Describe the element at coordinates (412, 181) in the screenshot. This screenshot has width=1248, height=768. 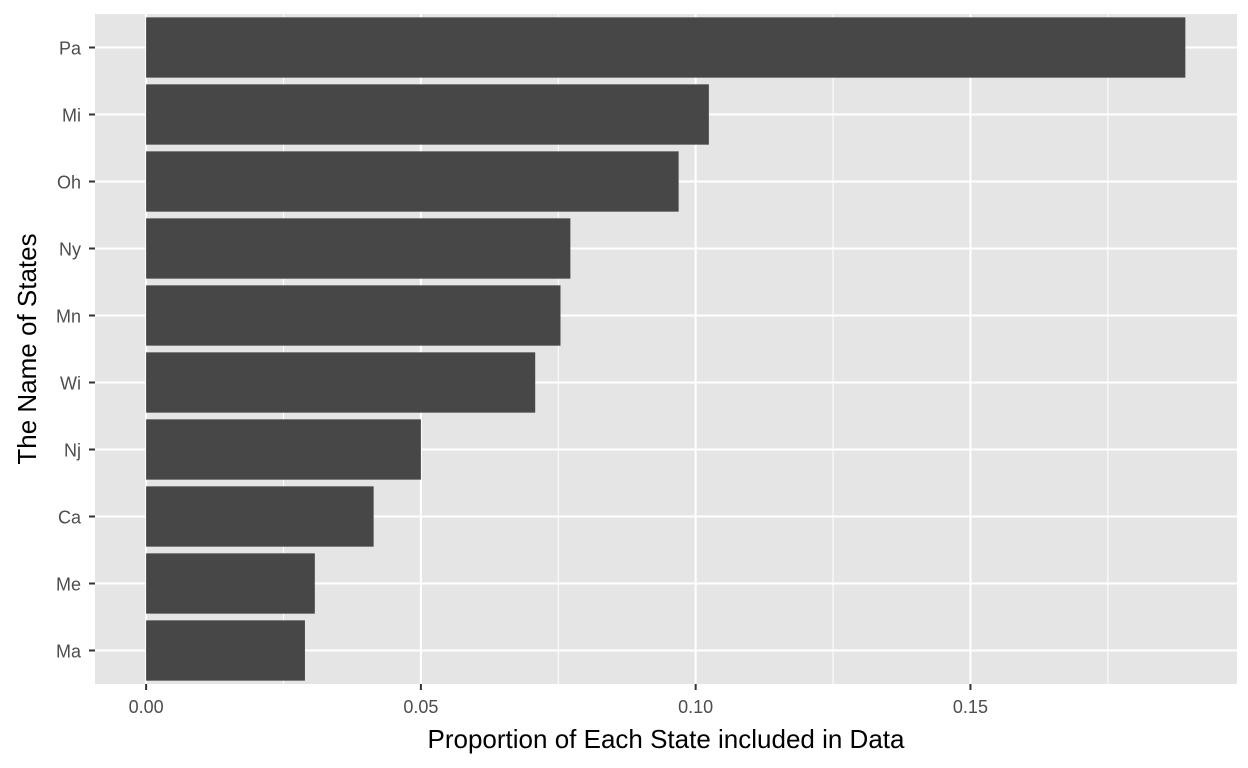
I see `bar-oh` at that location.